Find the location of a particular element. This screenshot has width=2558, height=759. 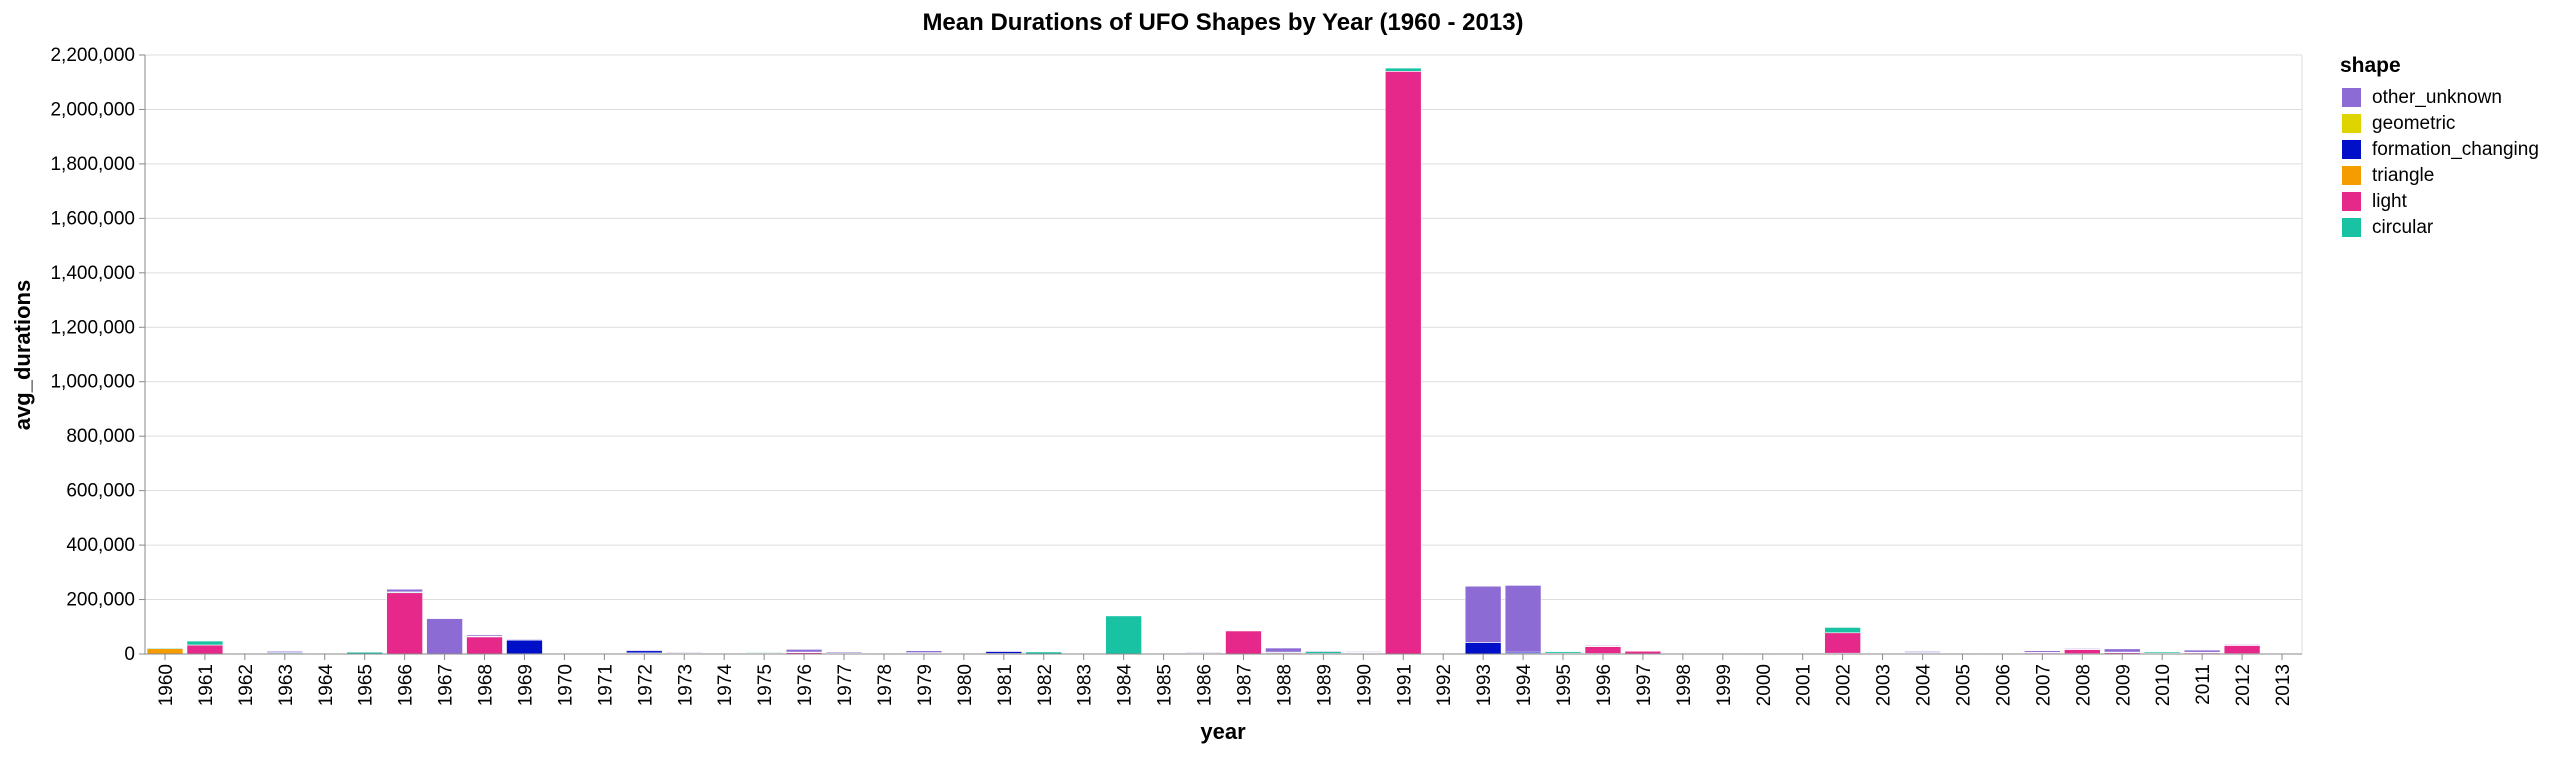

x-tick-label: 1993 is located at coordinates (1484, 685).